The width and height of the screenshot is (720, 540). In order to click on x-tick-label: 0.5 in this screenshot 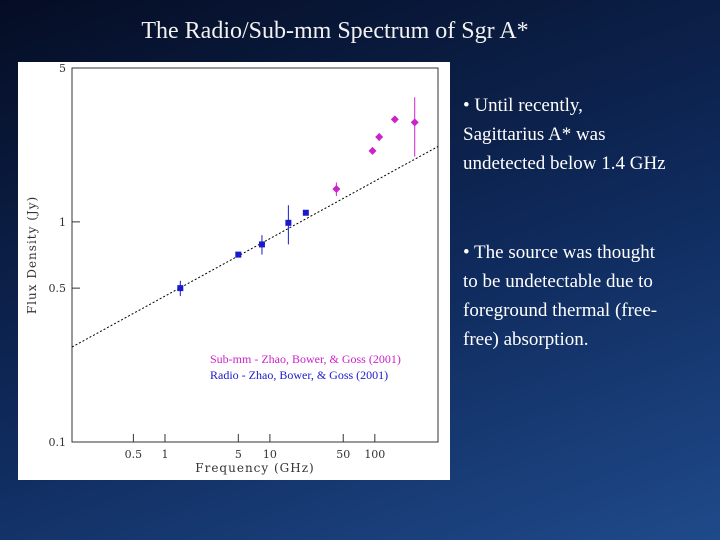, I will do `click(134, 454)`.